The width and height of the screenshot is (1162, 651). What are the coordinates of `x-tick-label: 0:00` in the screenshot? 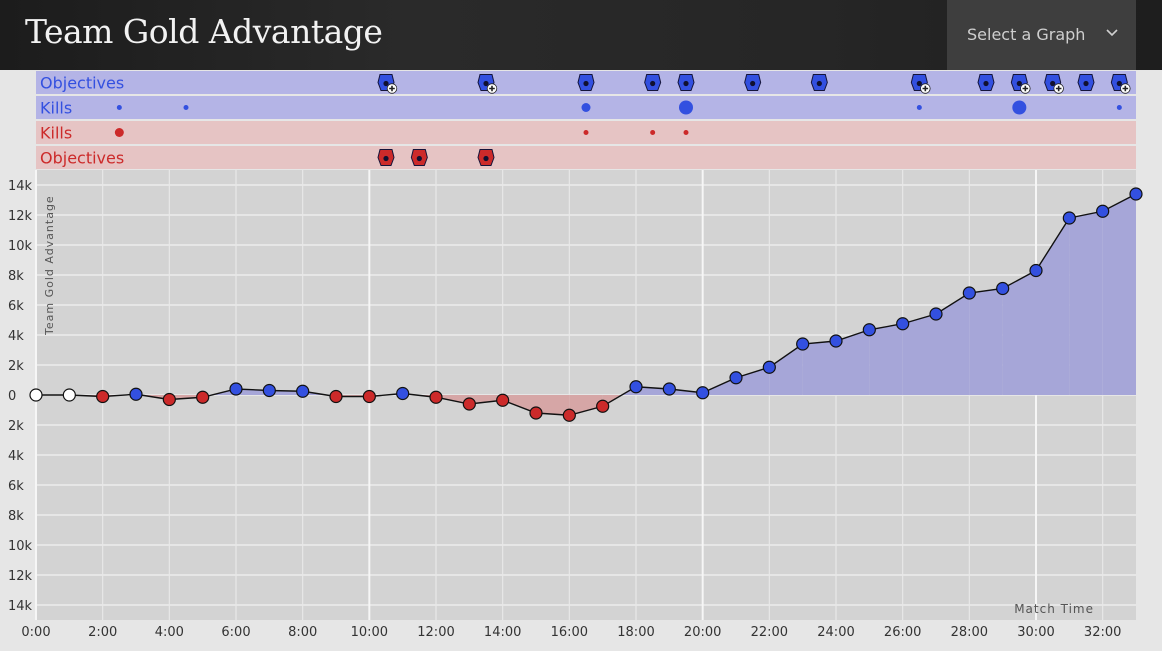 It's located at (35, 632).